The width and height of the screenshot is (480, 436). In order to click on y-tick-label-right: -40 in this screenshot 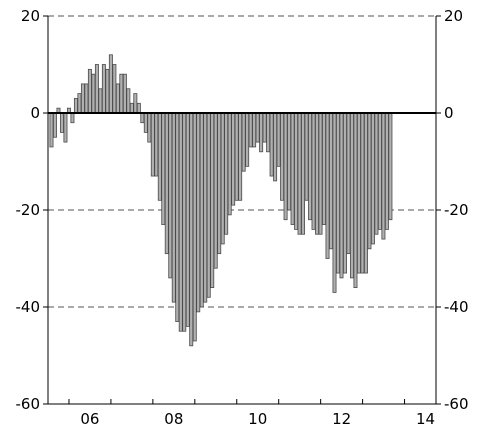, I will do `click(456, 307)`.